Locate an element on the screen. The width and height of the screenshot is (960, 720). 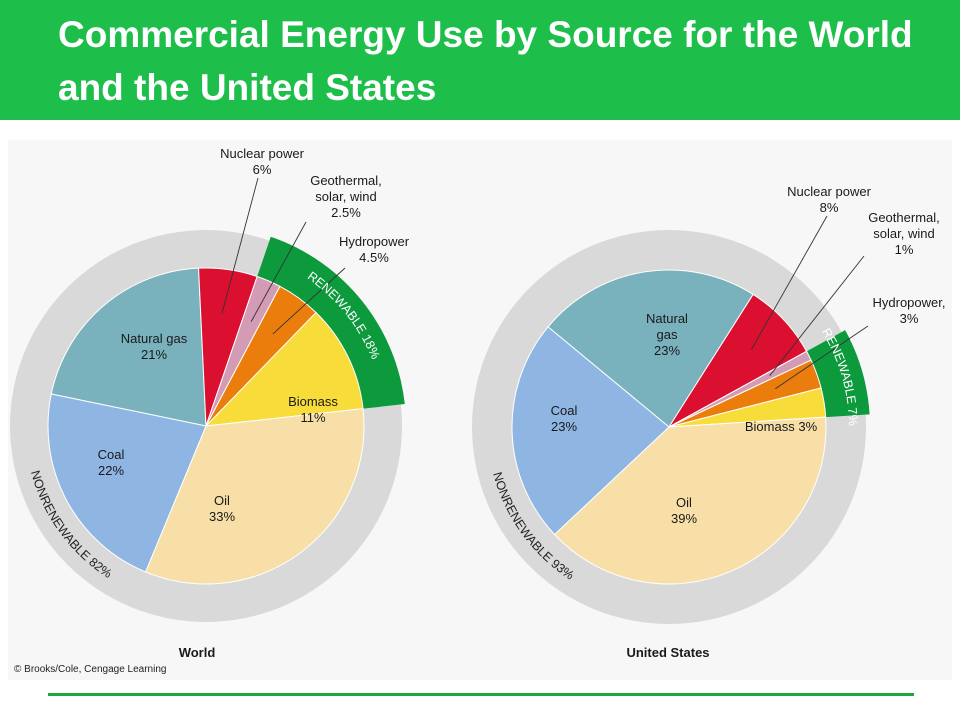
world-callout-hydropower is located at coordinates (309, 301).